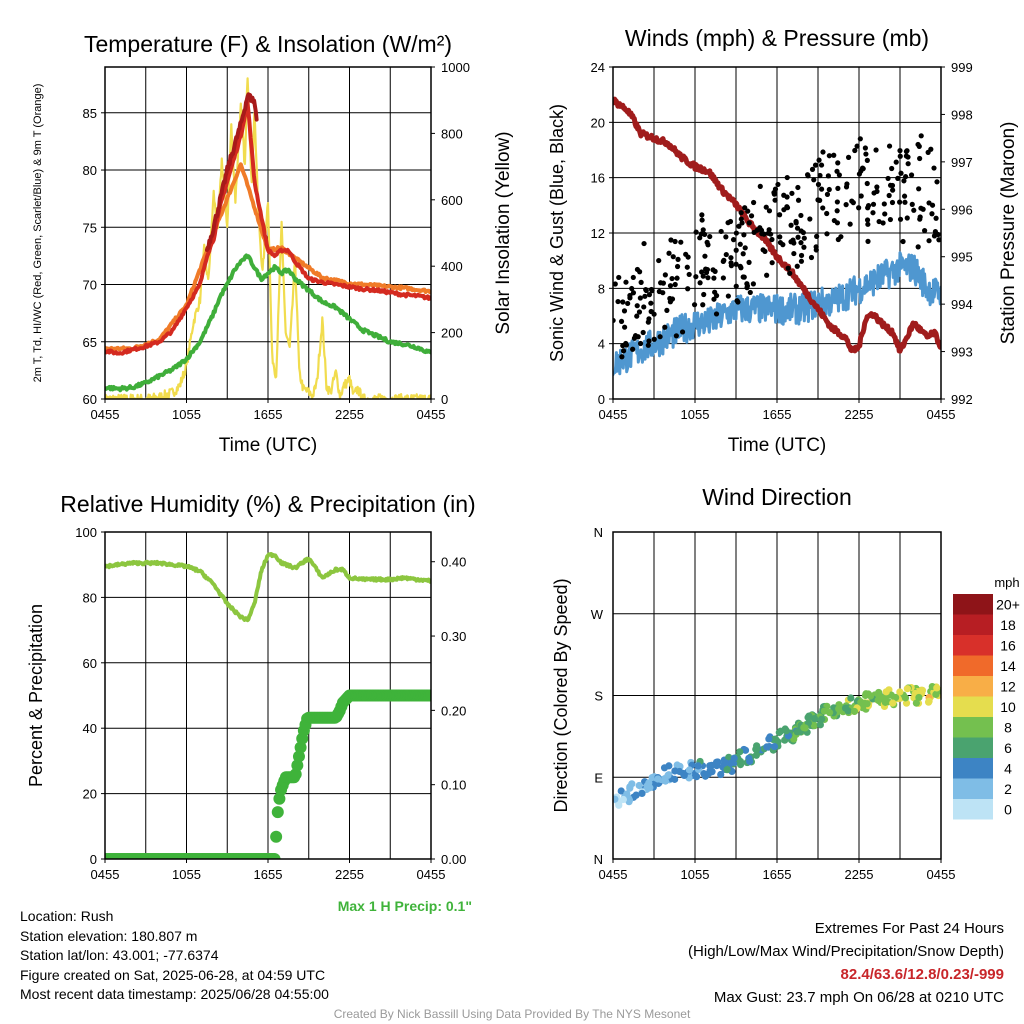  What do you see at coordinates (268, 695) in the screenshot?
I see `plot-frame` at bounding box center [268, 695].